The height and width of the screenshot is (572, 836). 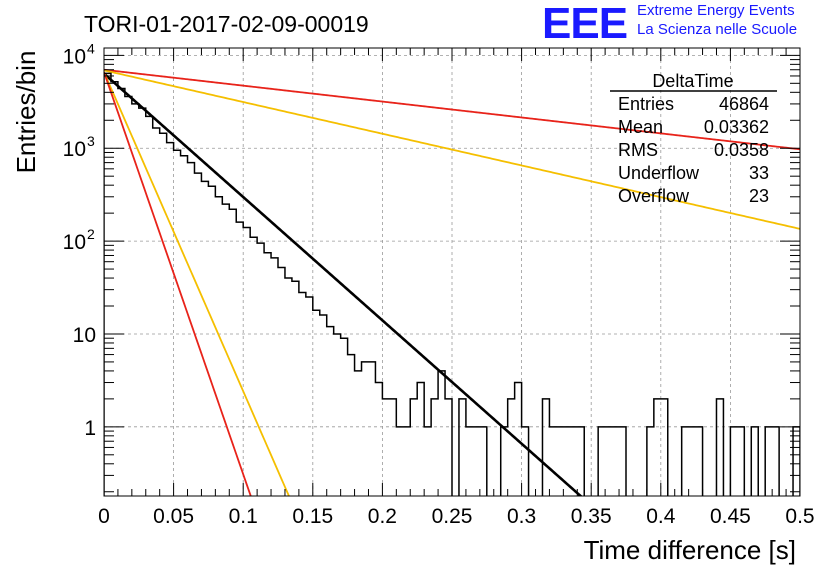 I want to click on chart-title: TORI-01-2017-02-09-00019, so click(x=226, y=24).